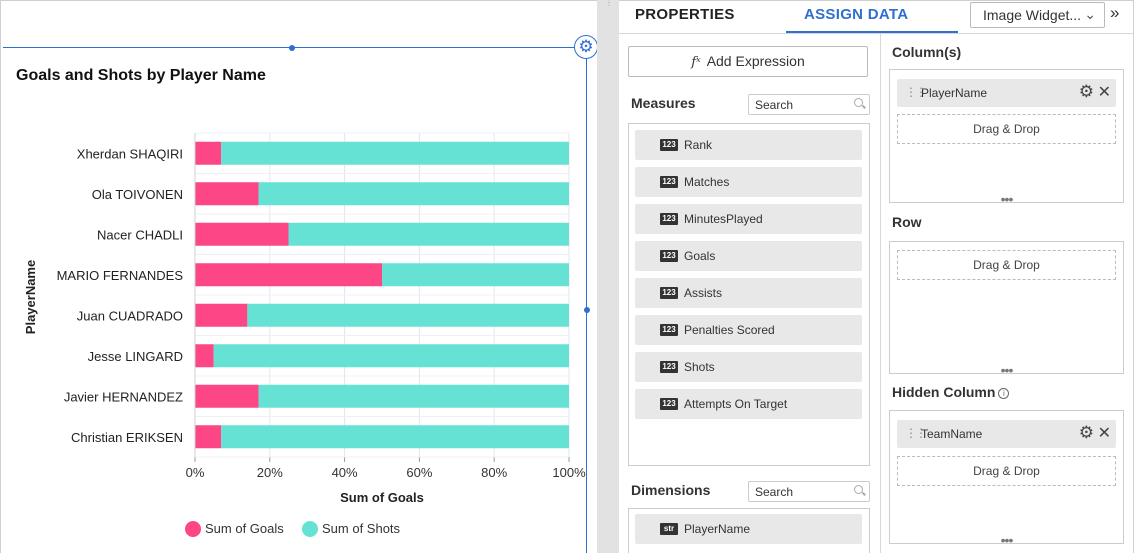 The height and width of the screenshot is (553, 1134). I want to click on measure-item-label: Matches, so click(707, 182).